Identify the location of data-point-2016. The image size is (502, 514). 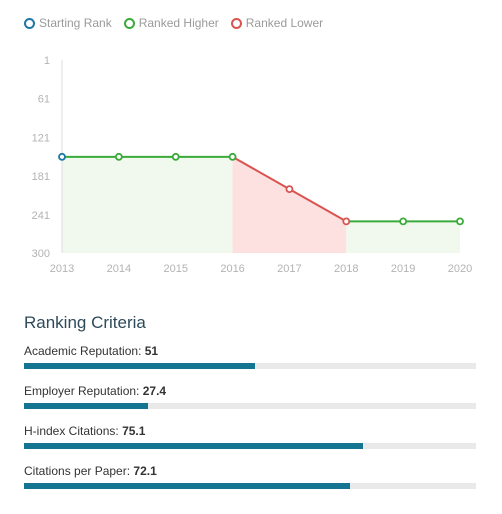
(232, 156).